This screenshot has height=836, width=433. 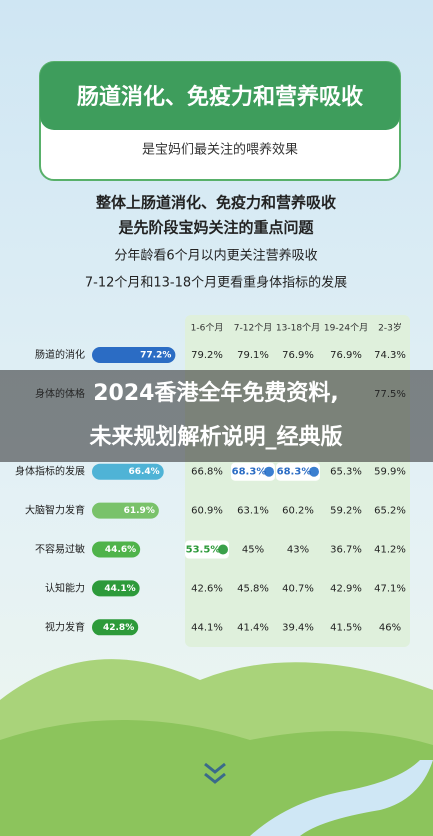 I want to click on cell-value: 79.2%, so click(x=207, y=355).